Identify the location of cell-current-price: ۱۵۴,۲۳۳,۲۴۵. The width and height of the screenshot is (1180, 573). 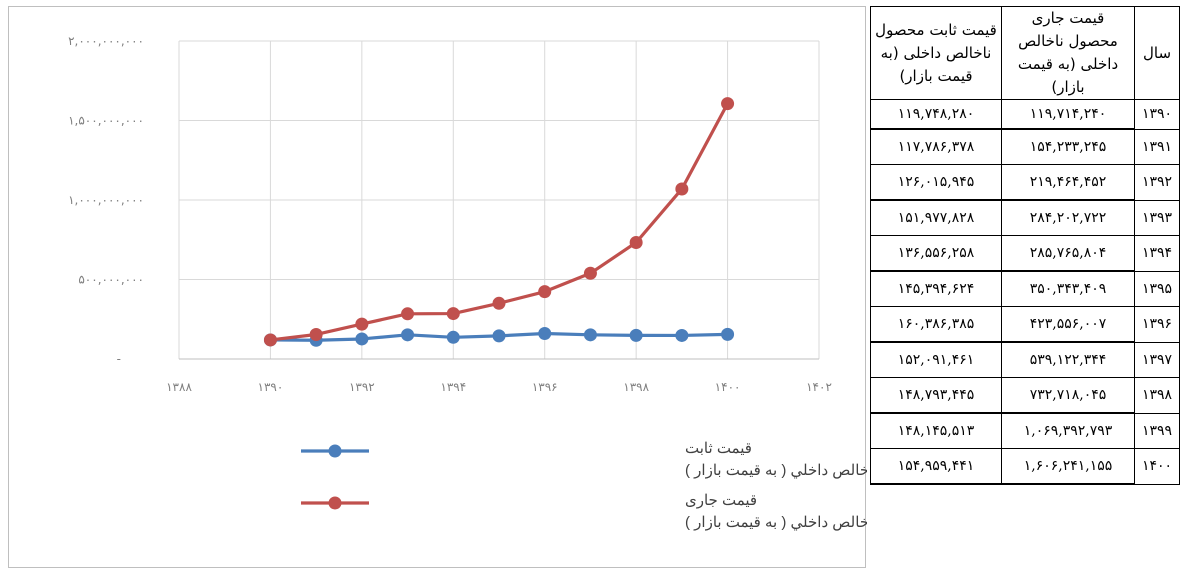
(1068, 146).